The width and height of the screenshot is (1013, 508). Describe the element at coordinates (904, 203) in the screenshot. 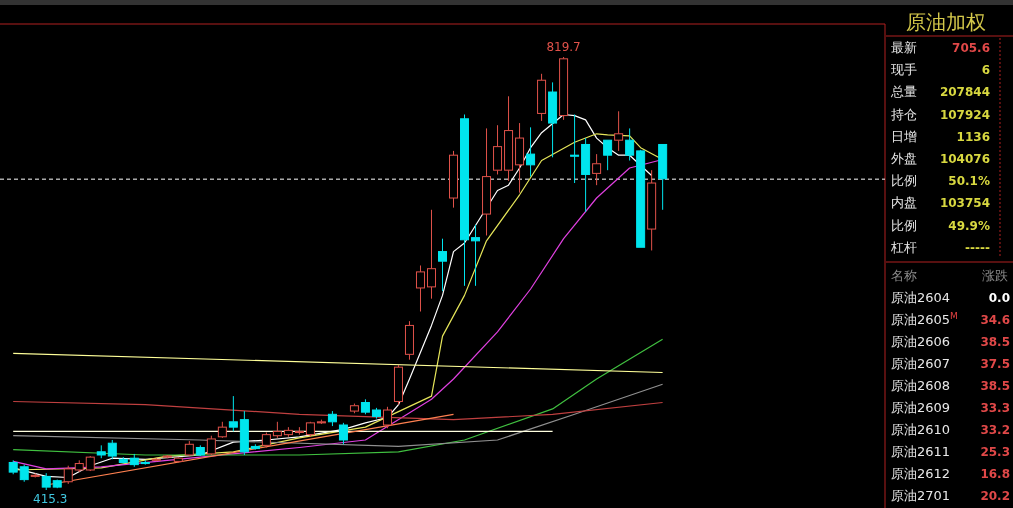

I see `text: 内盘` at that location.